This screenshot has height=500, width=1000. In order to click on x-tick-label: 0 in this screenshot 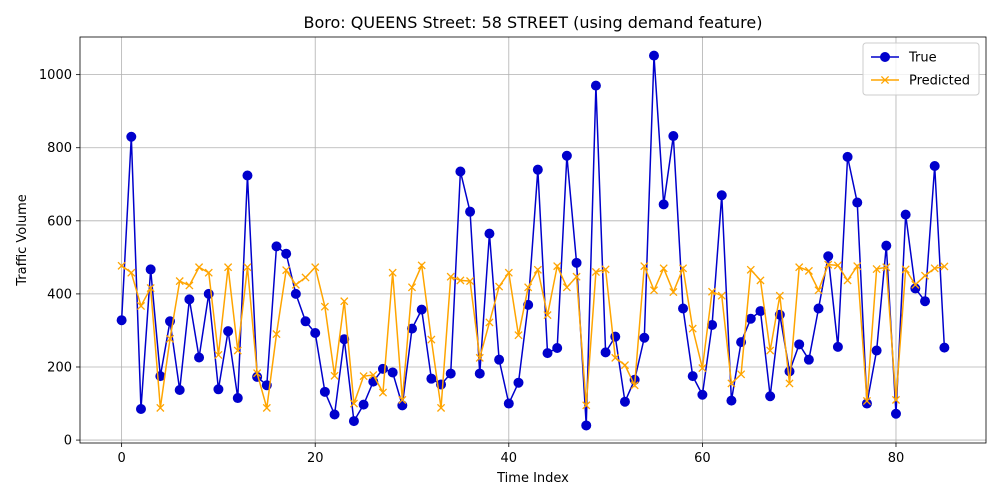, I will do `click(121, 458)`.